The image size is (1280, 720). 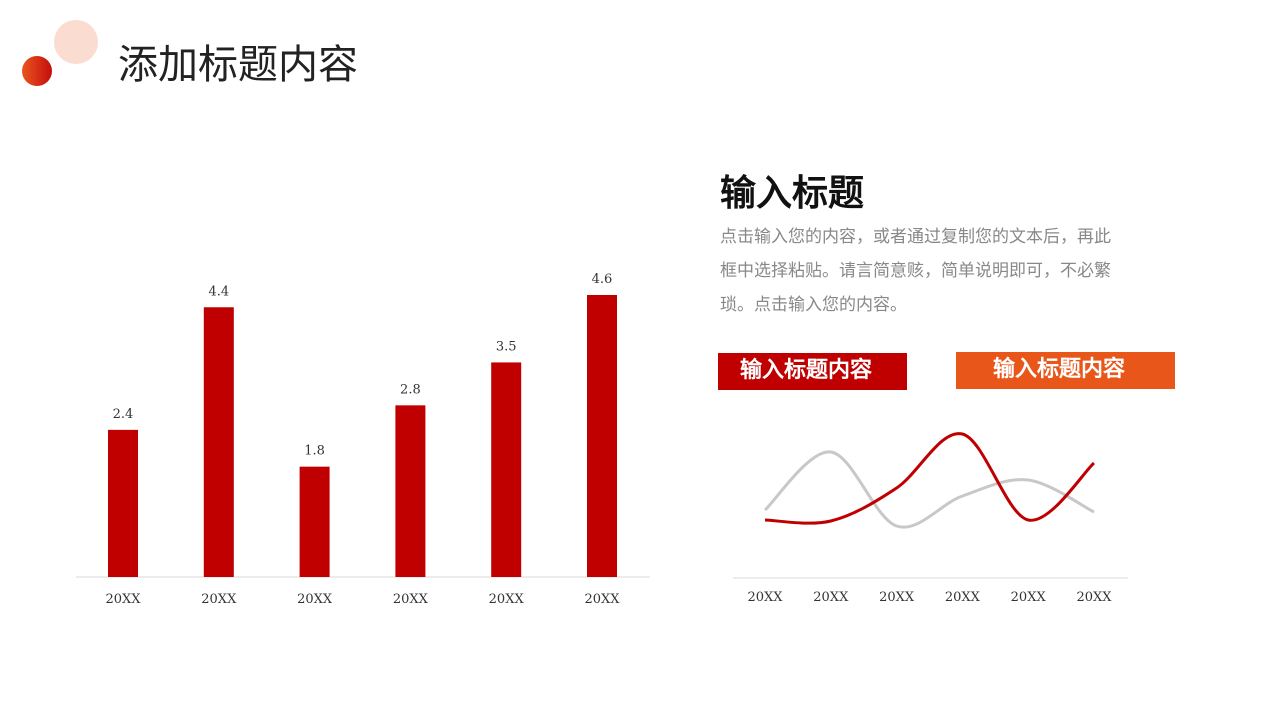 I want to click on decor-circle-light, so click(x=76, y=42).